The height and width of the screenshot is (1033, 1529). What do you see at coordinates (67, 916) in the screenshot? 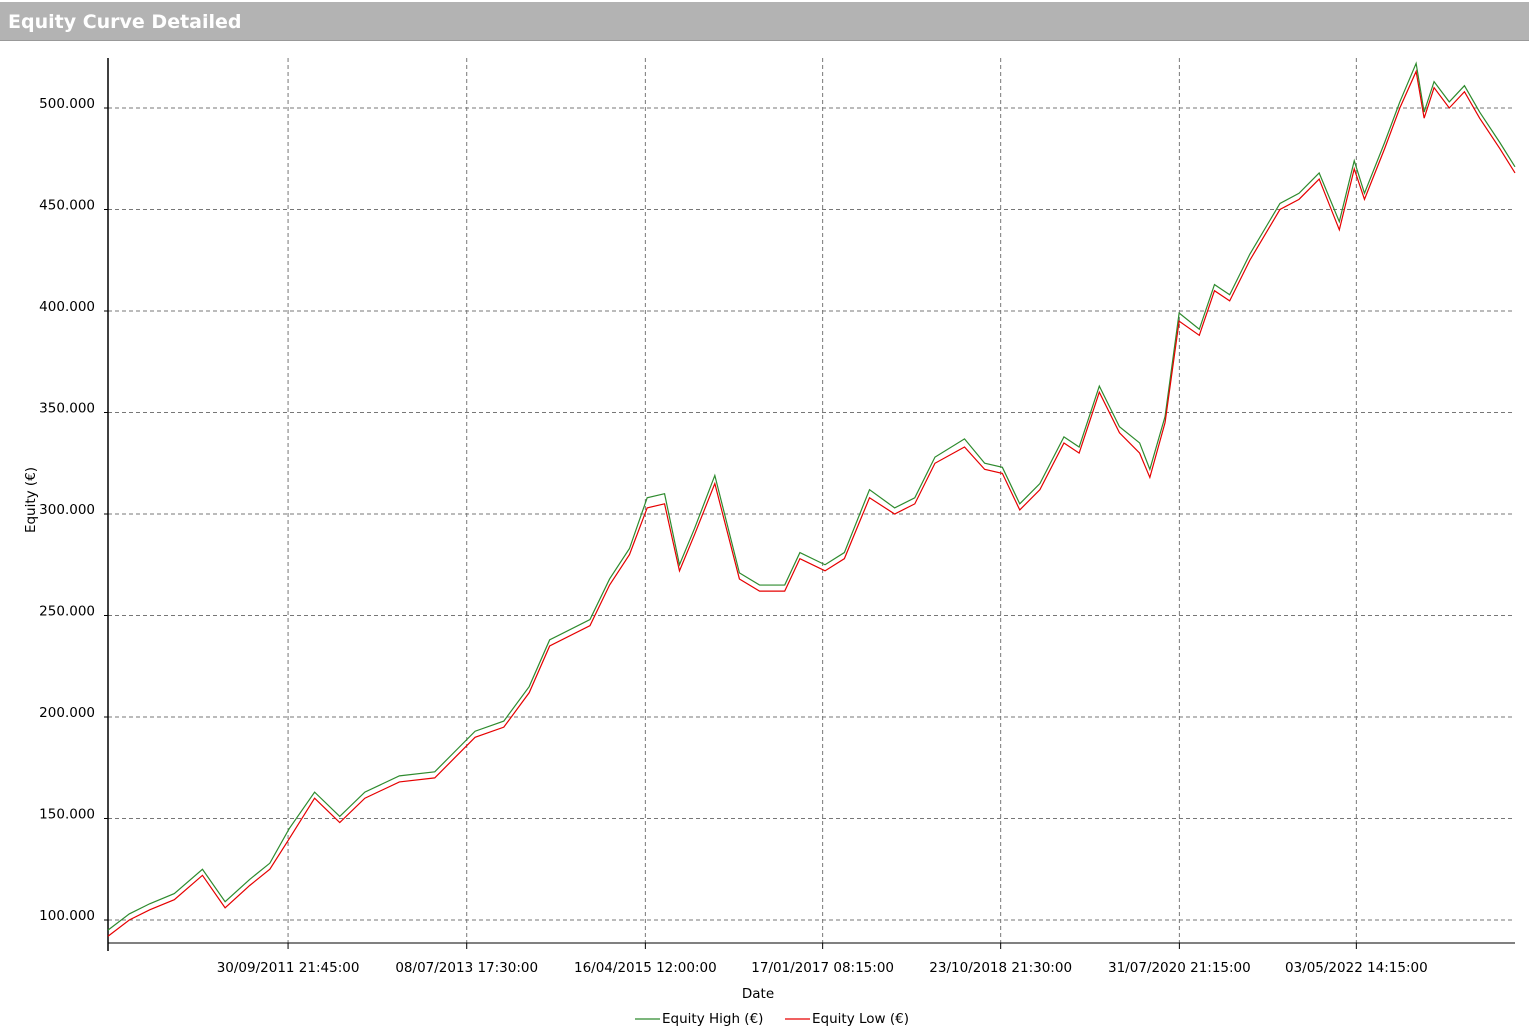
I see `y-tick-label: 100.000` at bounding box center [67, 916].